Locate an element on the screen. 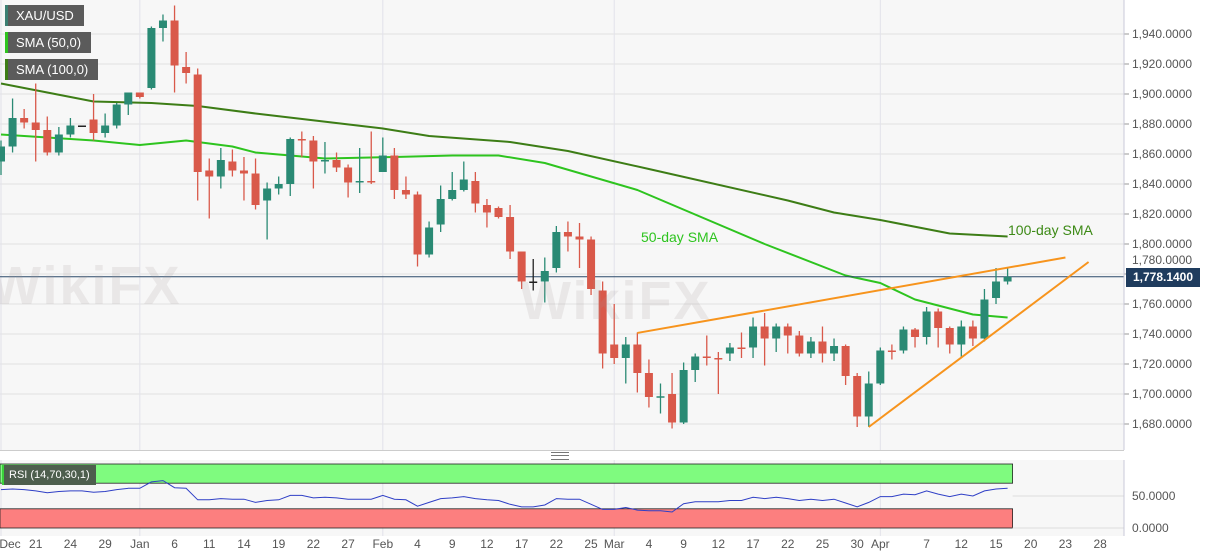  x-tick-label: 21 is located at coordinates (36, 544).